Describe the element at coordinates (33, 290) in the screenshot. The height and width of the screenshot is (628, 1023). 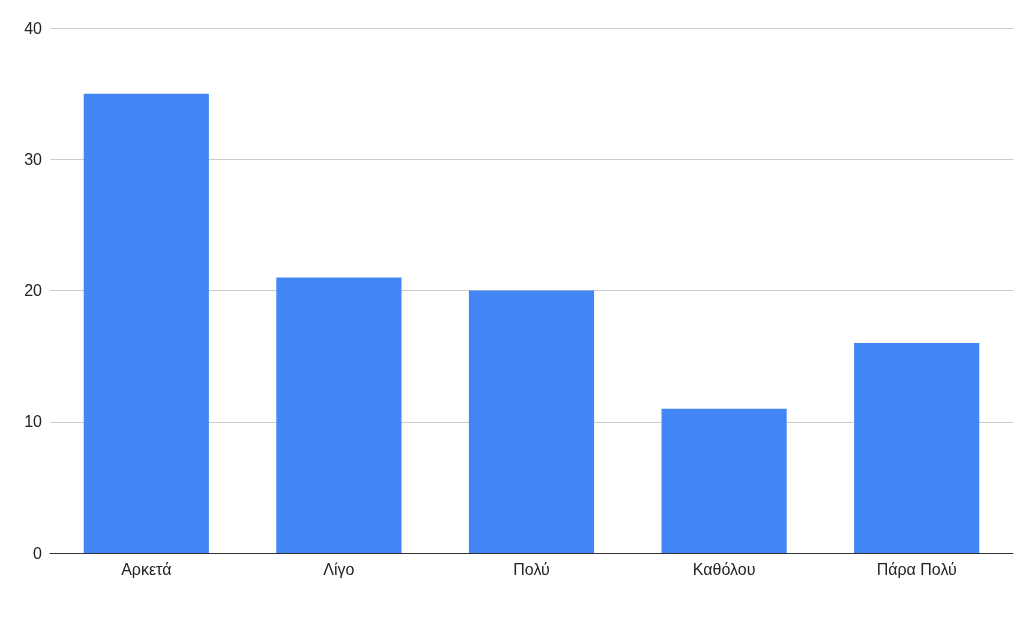
I see `y-tick-label: 20` at that location.